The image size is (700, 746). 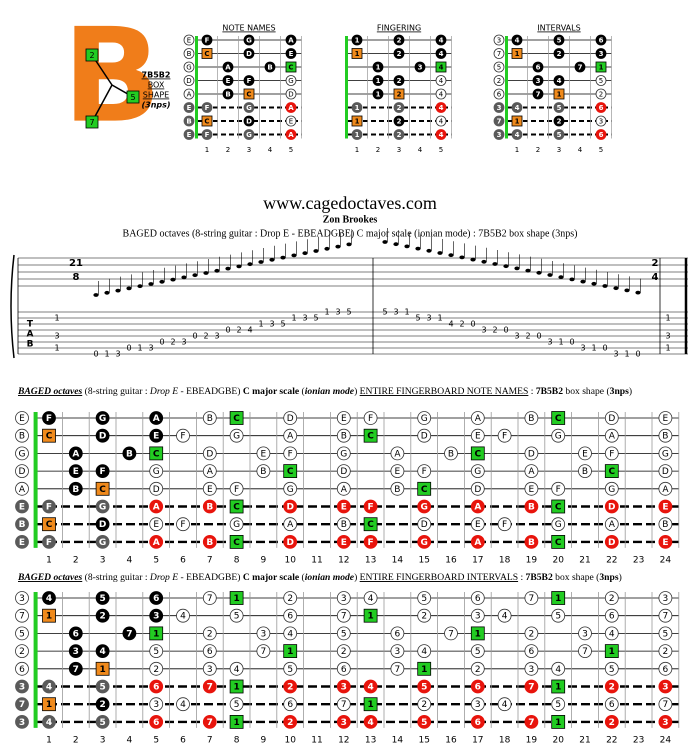 What do you see at coordinates (210, 560) in the screenshot?
I see `fret-number: 7` at bounding box center [210, 560].